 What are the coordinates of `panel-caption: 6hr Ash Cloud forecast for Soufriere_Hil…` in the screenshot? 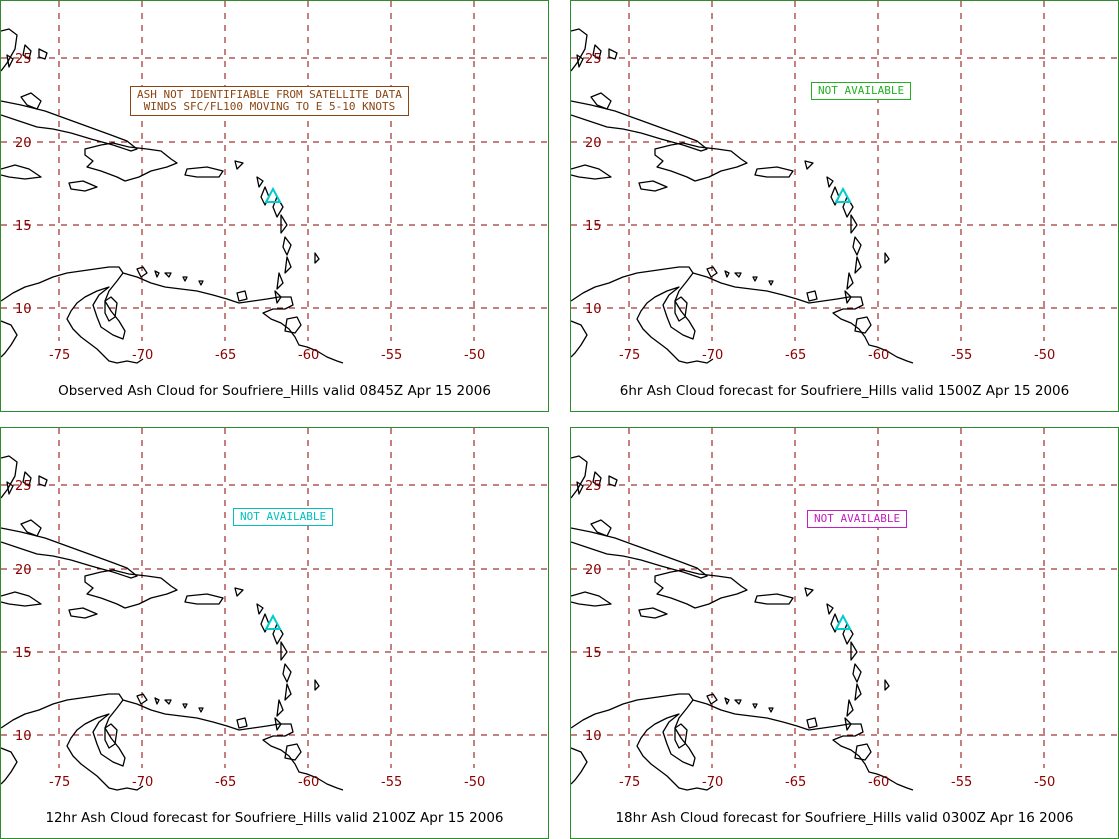 It's located at (844, 391).